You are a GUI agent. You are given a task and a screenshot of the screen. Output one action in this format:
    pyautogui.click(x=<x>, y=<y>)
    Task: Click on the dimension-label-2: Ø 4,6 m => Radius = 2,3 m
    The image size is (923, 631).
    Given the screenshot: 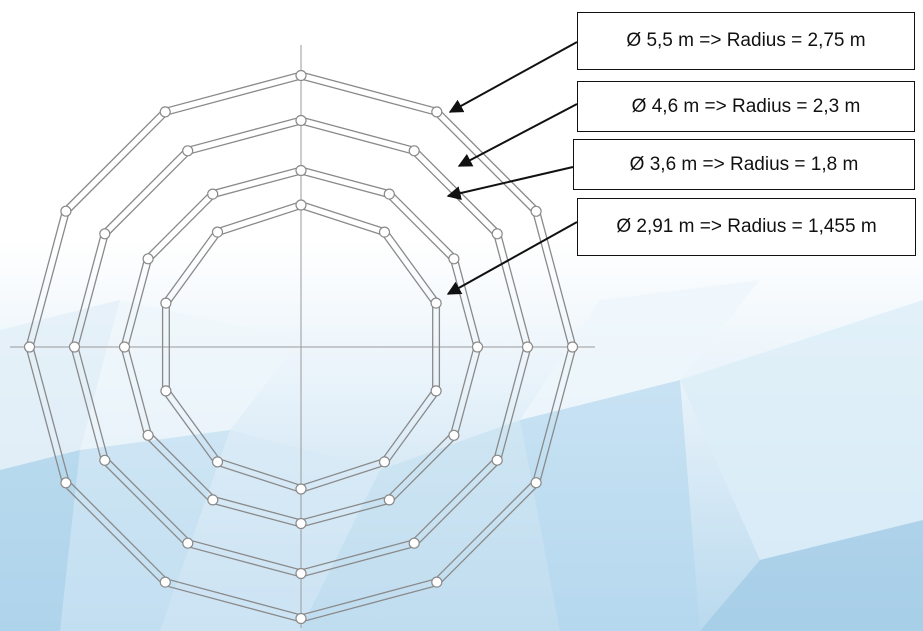 What is the action you would take?
    pyautogui.click(x=746, y=106)
    